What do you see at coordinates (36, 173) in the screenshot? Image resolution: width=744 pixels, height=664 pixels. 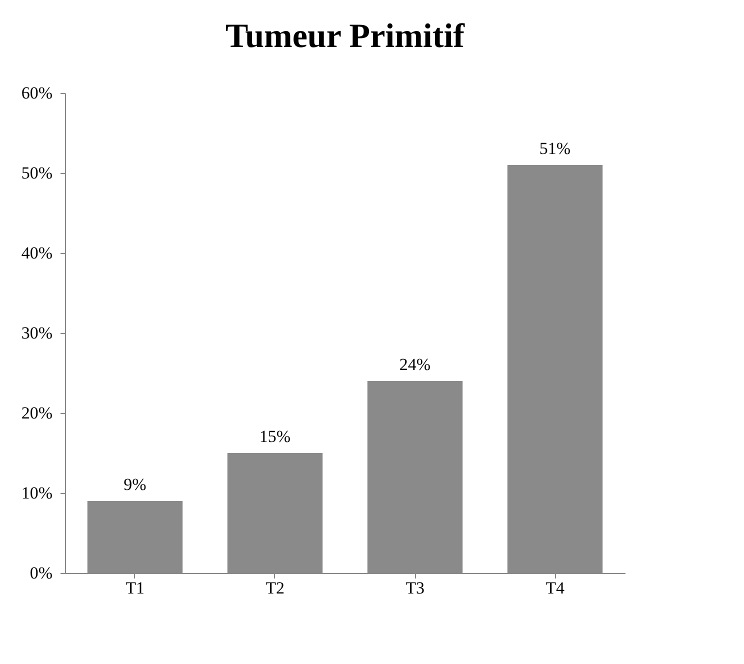 I see `y-tick-label: 50%` at bounding box center [36, 173].